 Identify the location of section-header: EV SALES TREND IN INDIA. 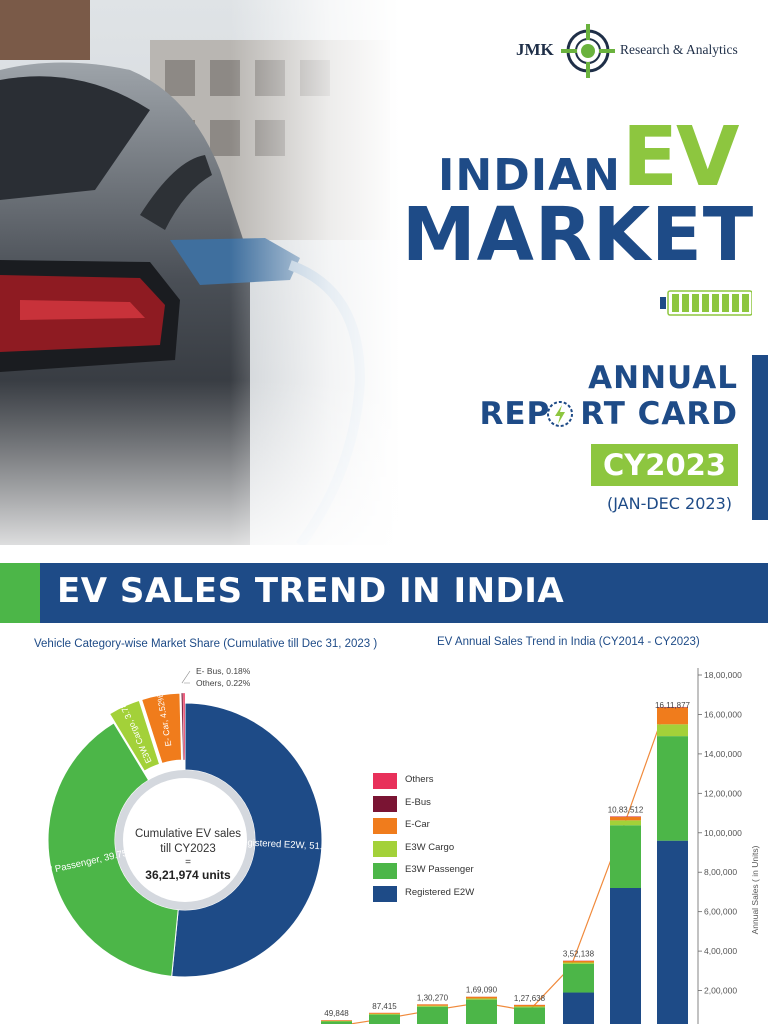
(384, 593).